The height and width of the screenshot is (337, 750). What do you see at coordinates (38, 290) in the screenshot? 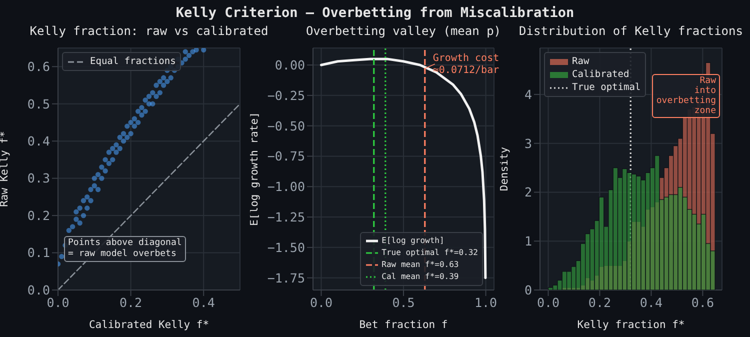
I see `y-tick-label: 0.0` at bounding box center [38, 290].